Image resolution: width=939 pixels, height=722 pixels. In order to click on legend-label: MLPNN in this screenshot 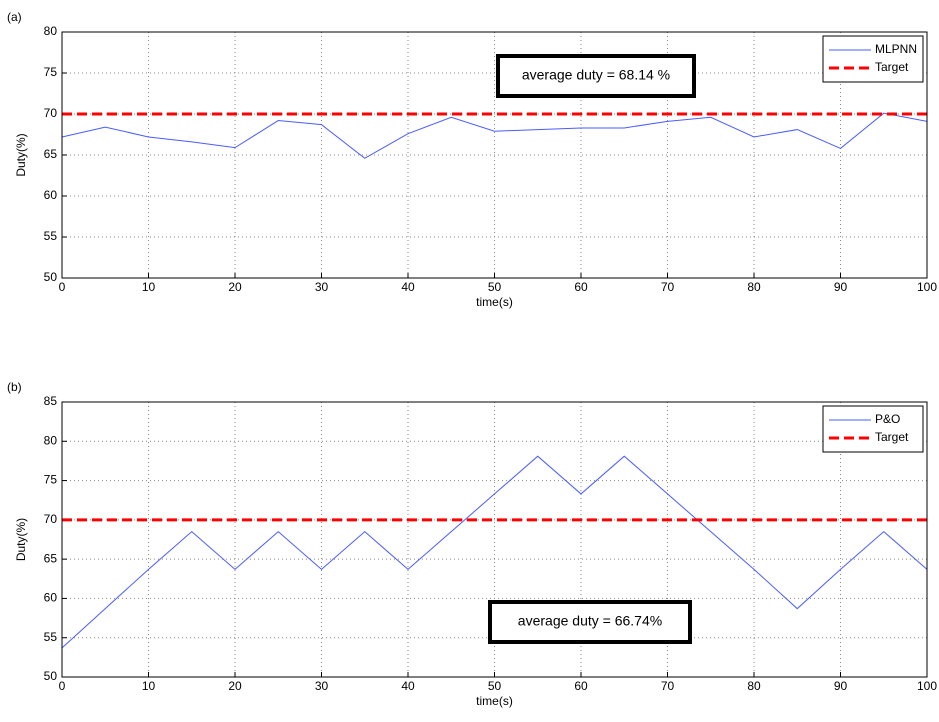, I will do `click(896, 49)`.